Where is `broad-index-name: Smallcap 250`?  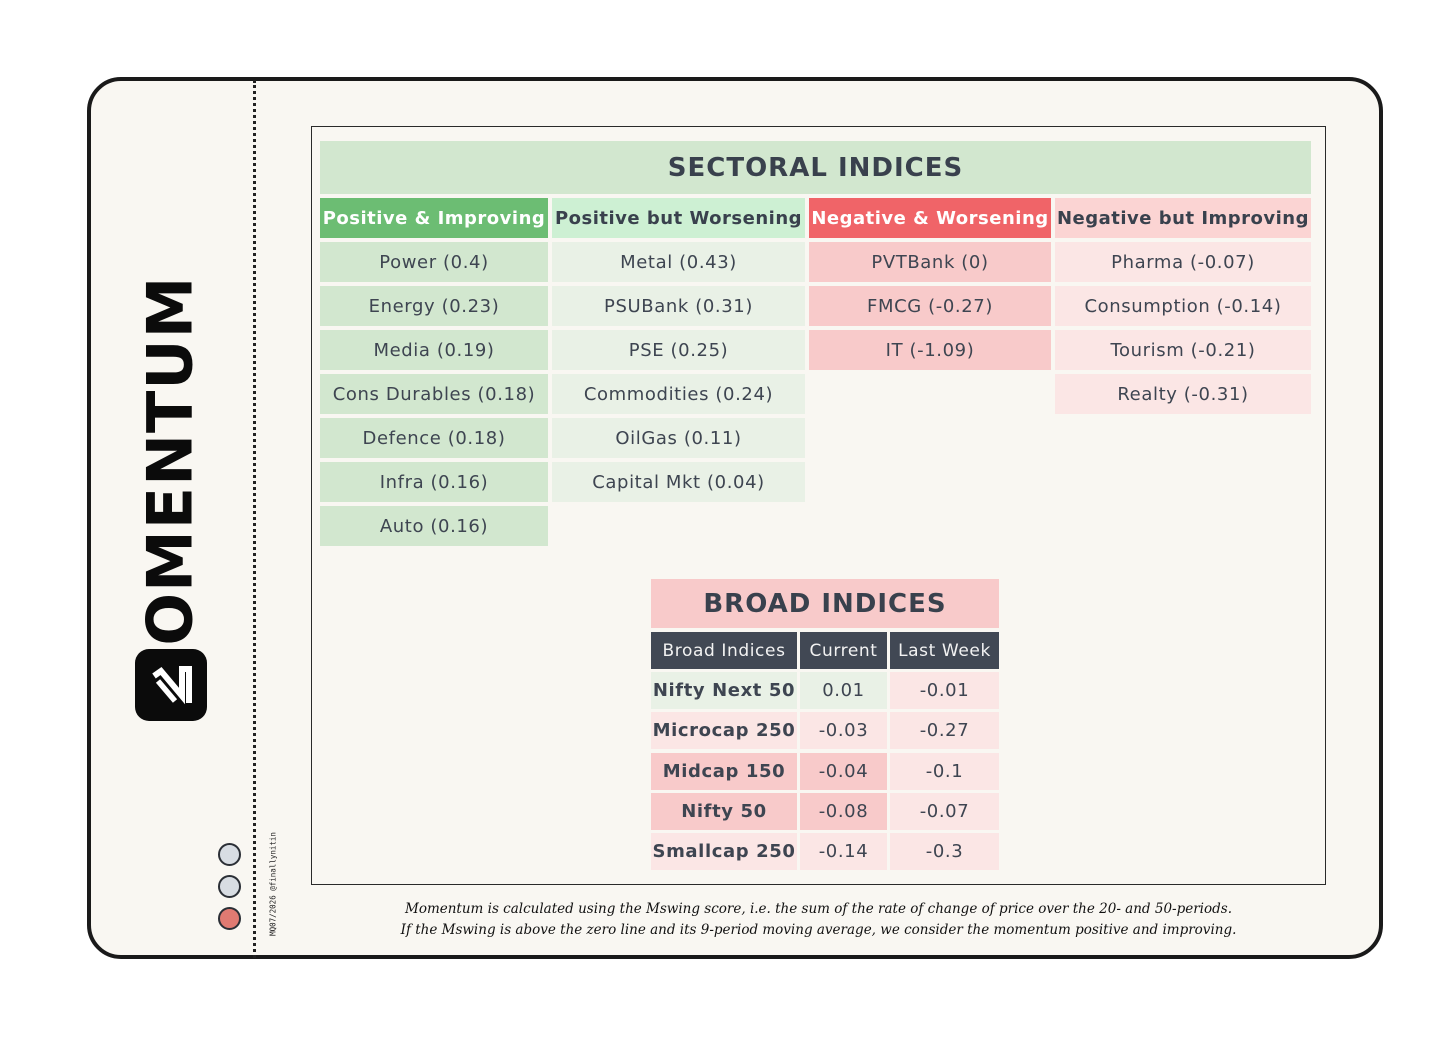 broad-index-name: Smallcap 250 is located at coordinates (724, 852).